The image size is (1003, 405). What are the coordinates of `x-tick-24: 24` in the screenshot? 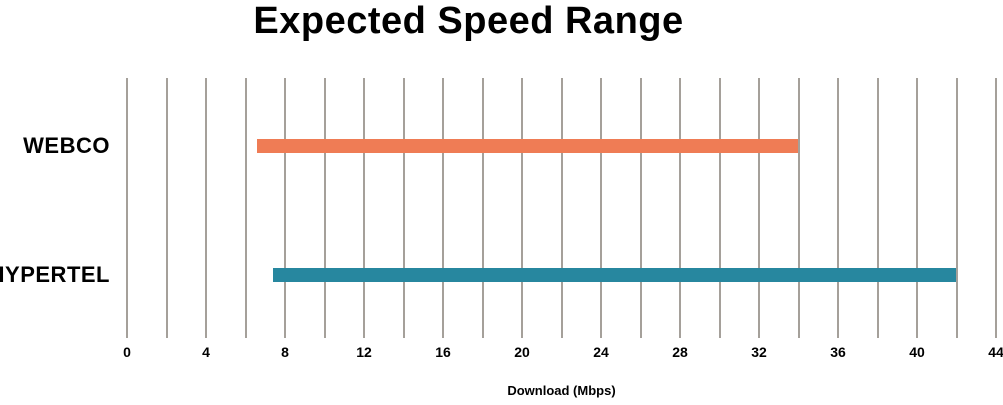 It's located at (601, 352).